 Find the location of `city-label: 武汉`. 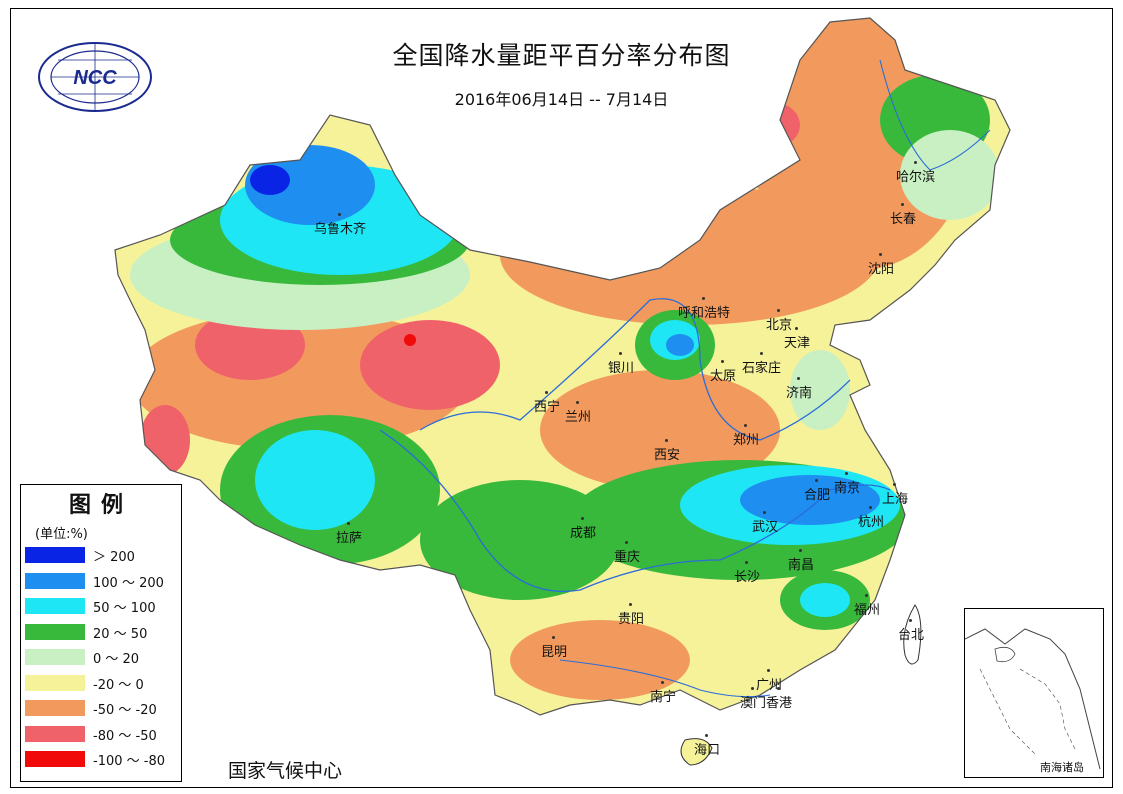

city-label: 武汉 is located at coordinates (765, 523).